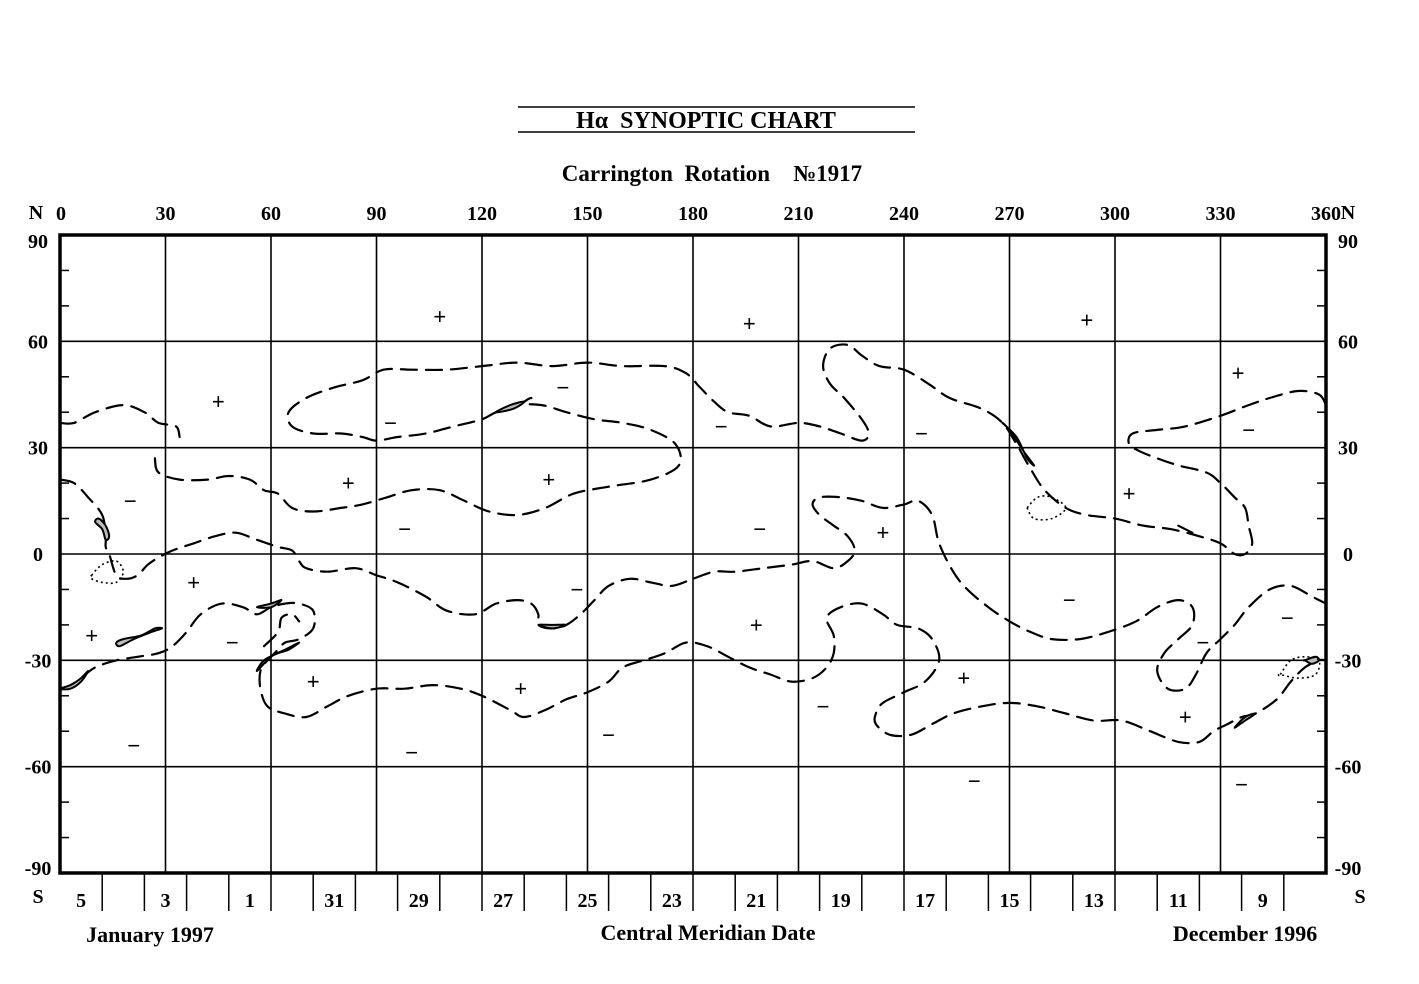  I want to click on date-tick-label: 31, so click(334, 901).